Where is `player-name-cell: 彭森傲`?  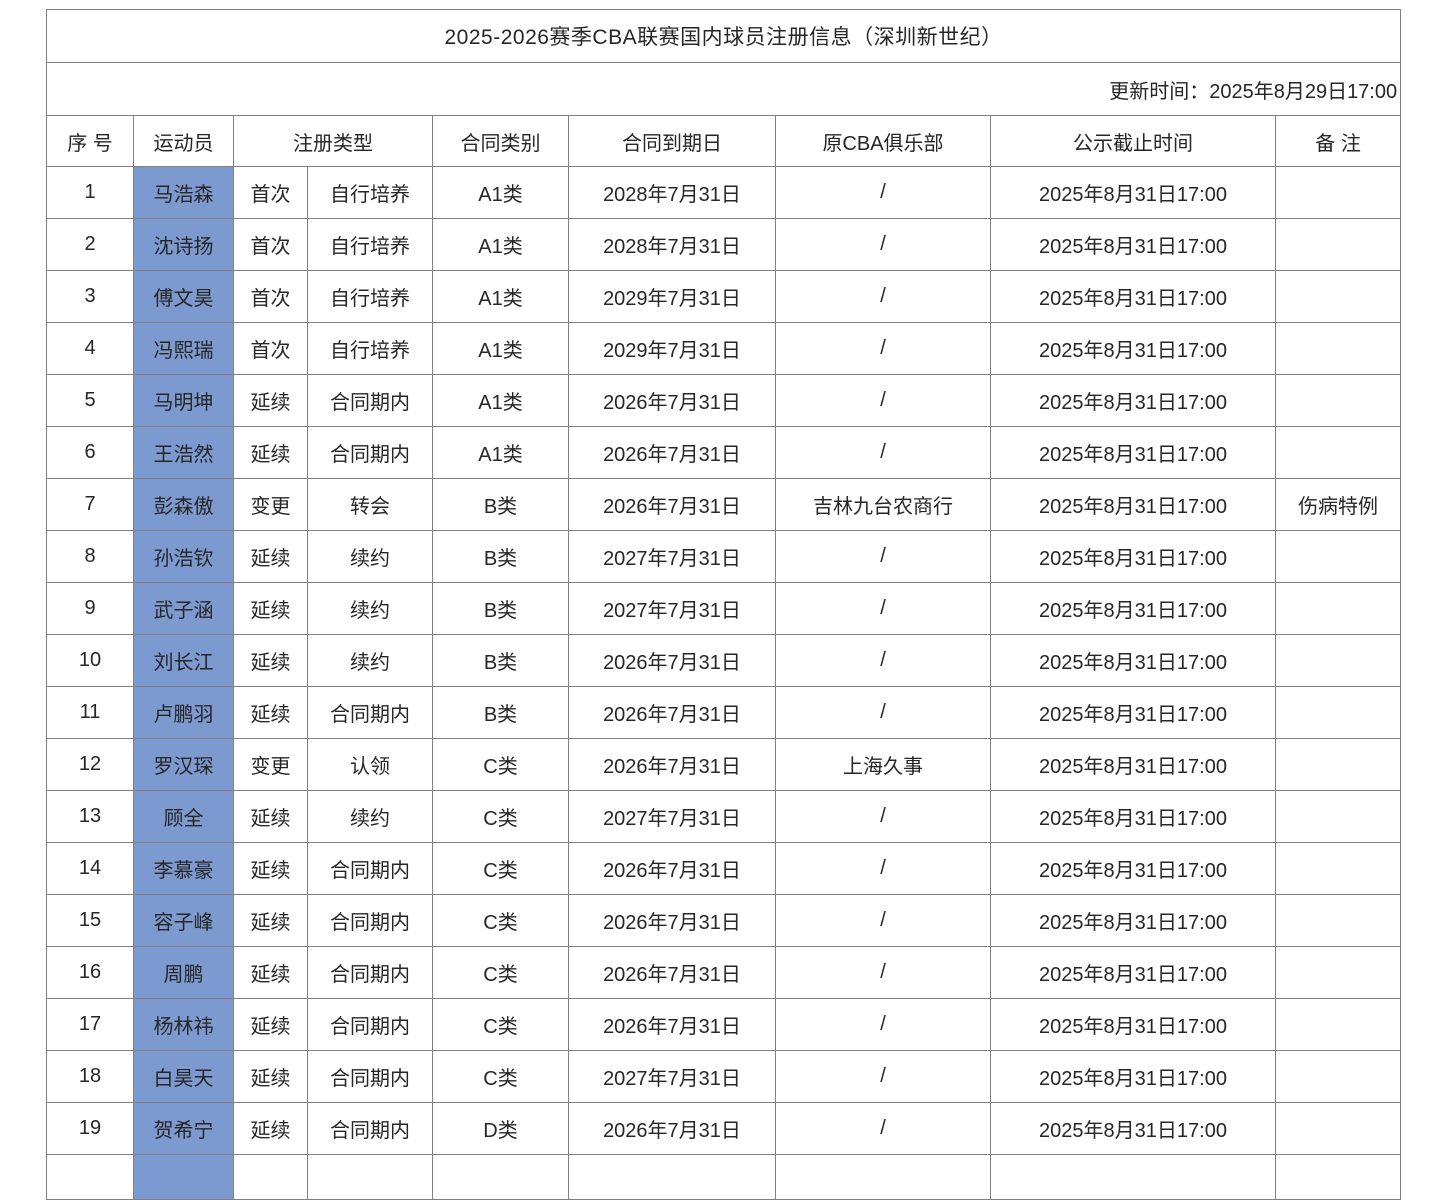
player-name-cell: 彭森傲 is located at coordinates (183, 504).